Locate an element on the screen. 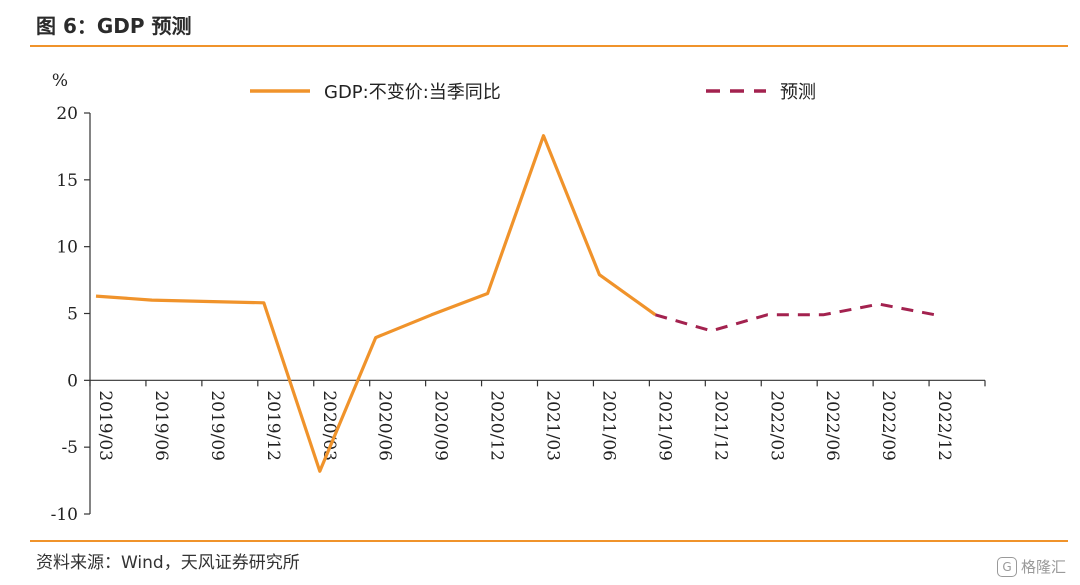 Image resolution: width=1080 pixels, height=585 pixels. x-tick-label: 2020/09 is located at coordinates (441, 425).